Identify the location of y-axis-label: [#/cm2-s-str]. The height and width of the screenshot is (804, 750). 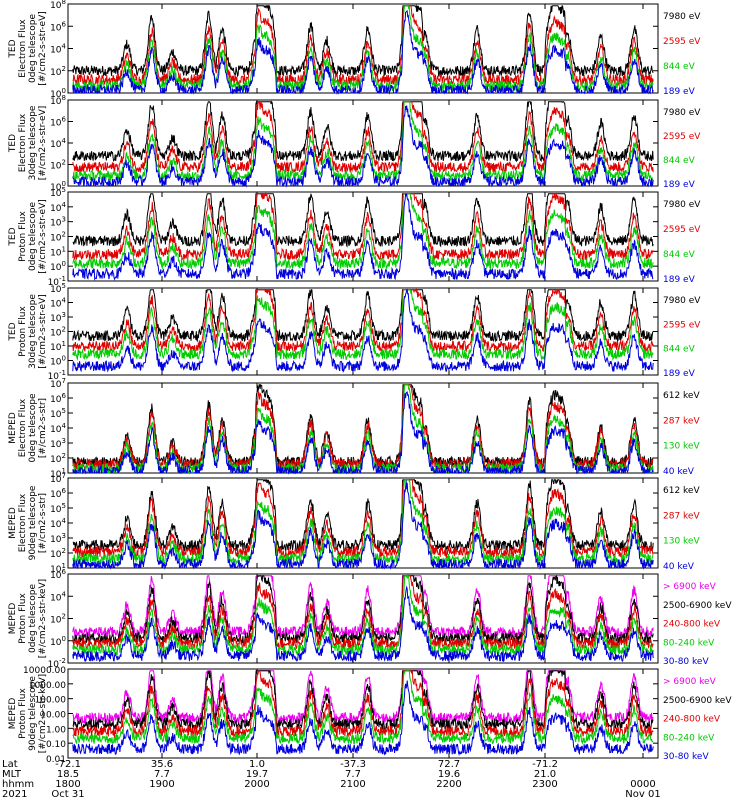
(43, 428).